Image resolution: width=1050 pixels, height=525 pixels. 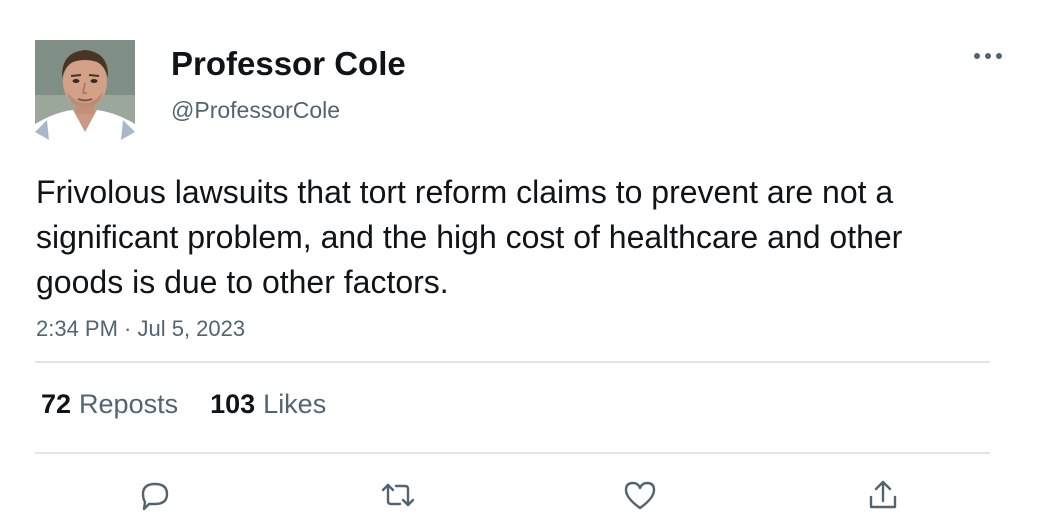 What do you see at coordinates (141, 328) in the screenshot?
I see `tweet-timestamp: 2:34 PM · Jul 5, 2023` at bounding box center [141, 328].